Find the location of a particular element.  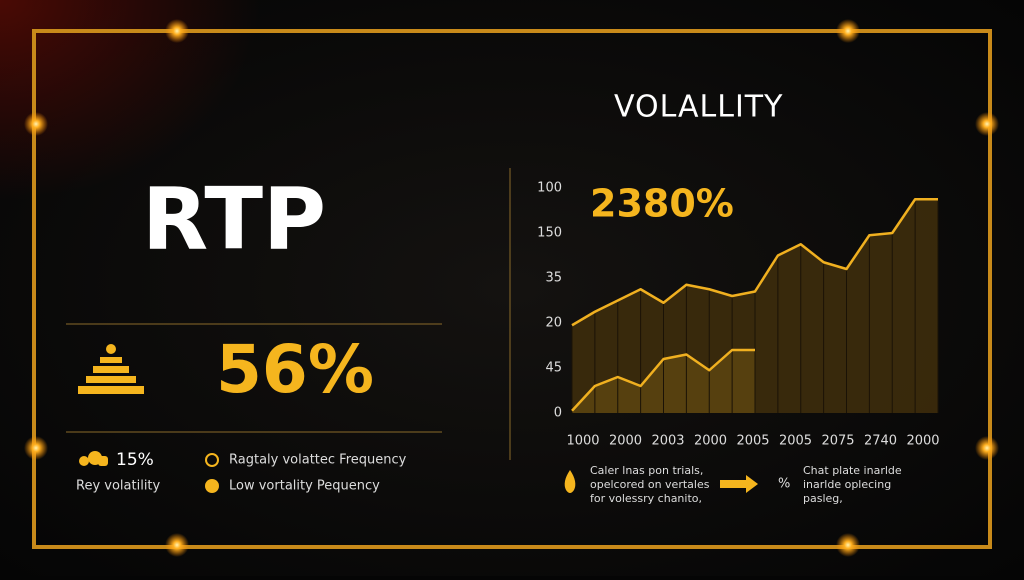

y-tick-label: 45 is located at coordinates (553, 368).